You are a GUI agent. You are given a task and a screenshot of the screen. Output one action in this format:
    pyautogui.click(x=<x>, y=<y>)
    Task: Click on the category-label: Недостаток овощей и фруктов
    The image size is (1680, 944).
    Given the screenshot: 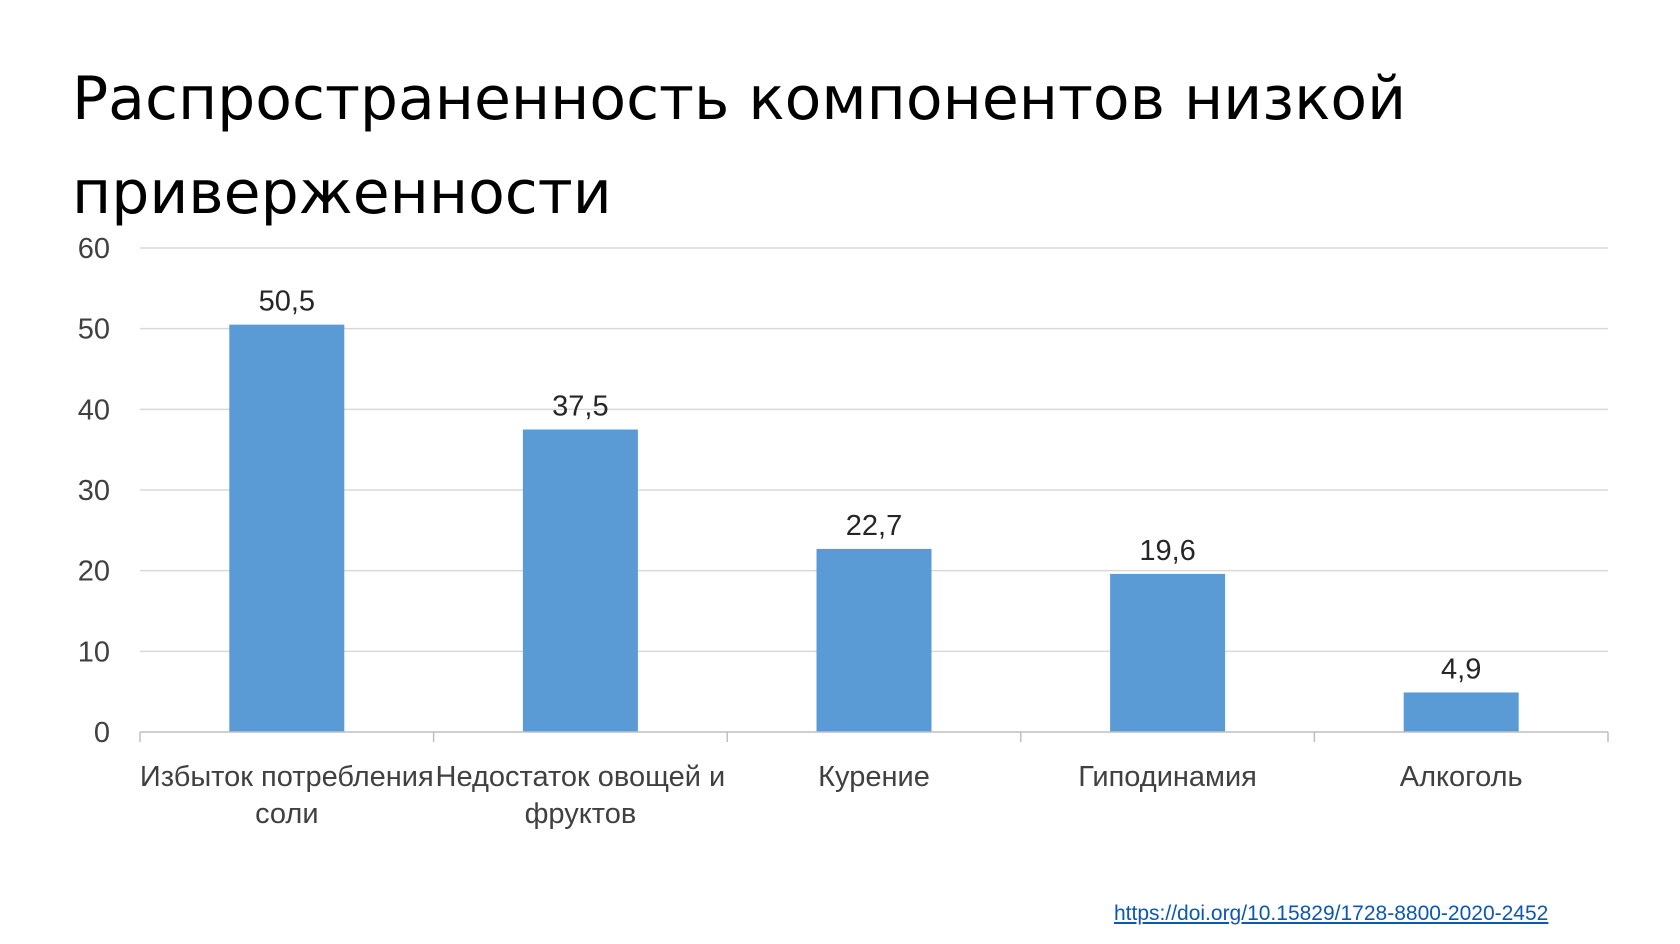 What is the action you would take?
    pyautogui.click(x=581, y=795)
    